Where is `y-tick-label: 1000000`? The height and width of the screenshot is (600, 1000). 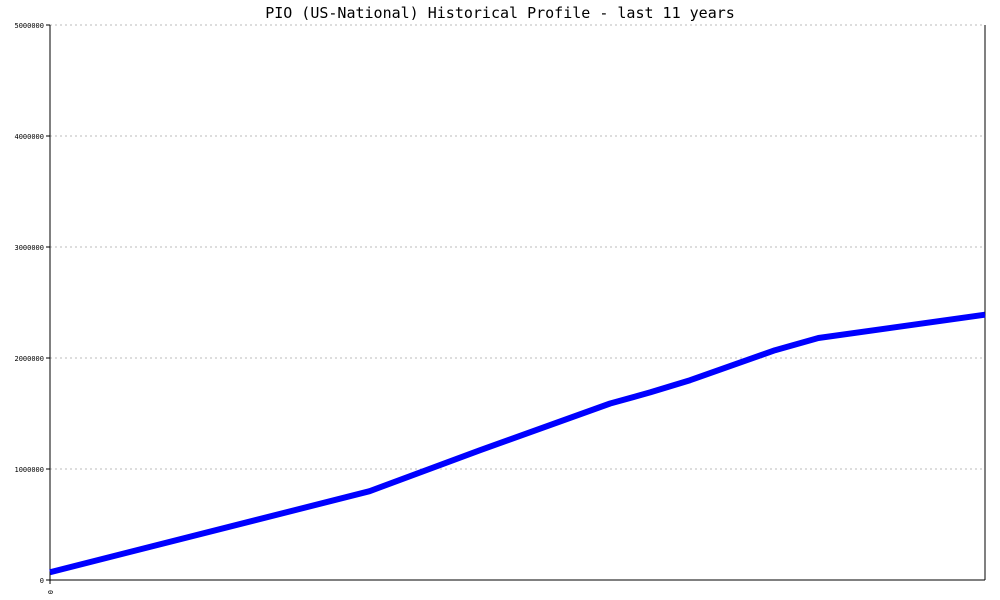 y-tick-label: 1000000 is located at coordinates (29, 470).